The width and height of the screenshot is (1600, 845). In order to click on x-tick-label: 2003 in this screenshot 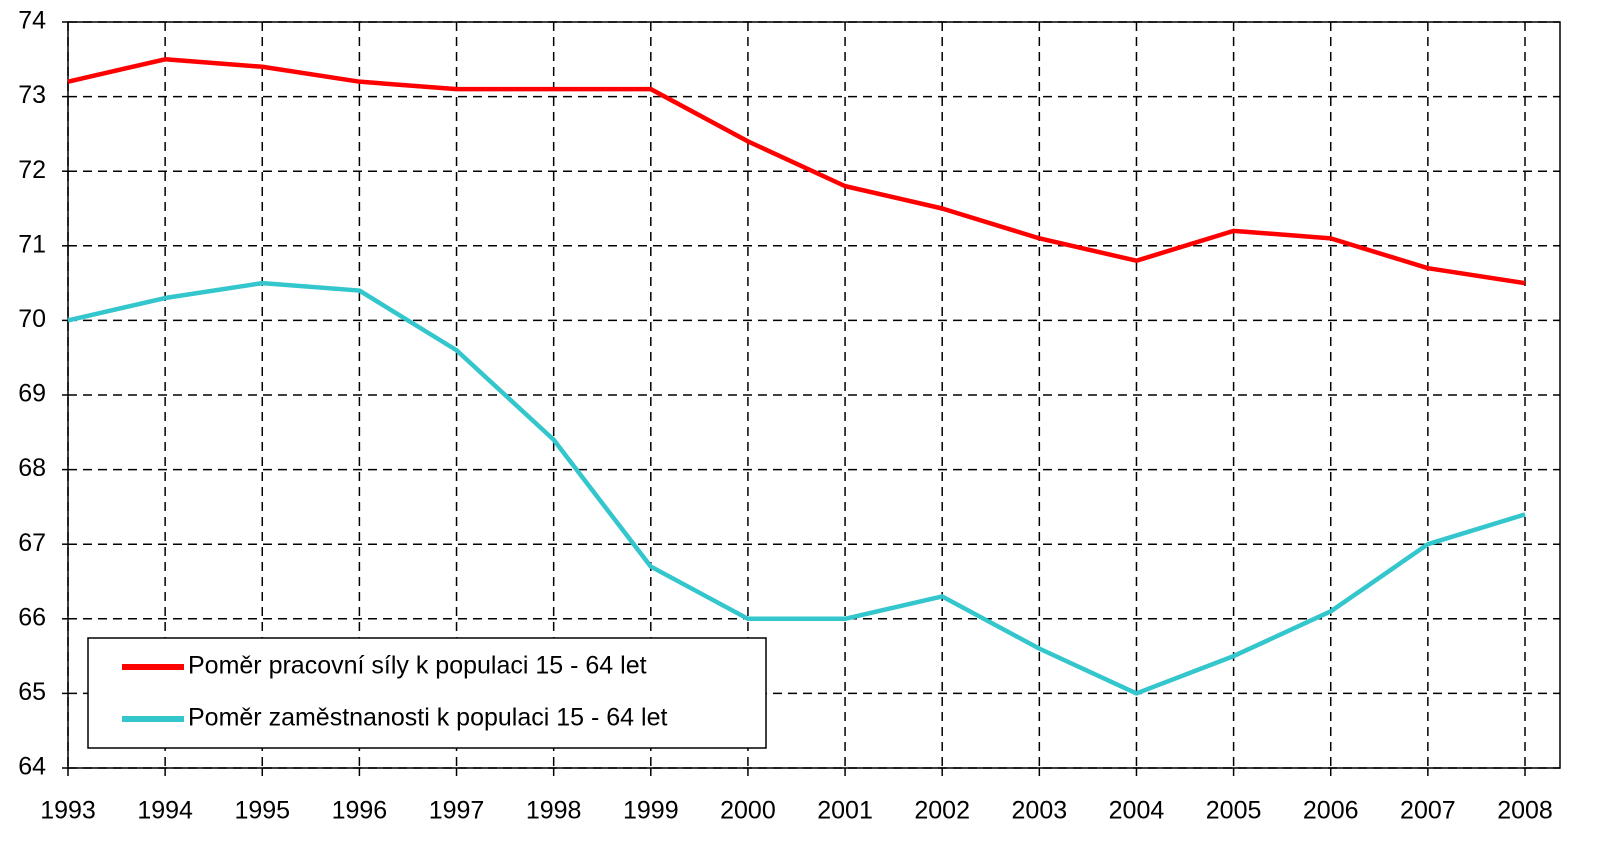, I will do `click(1040, 811)`.